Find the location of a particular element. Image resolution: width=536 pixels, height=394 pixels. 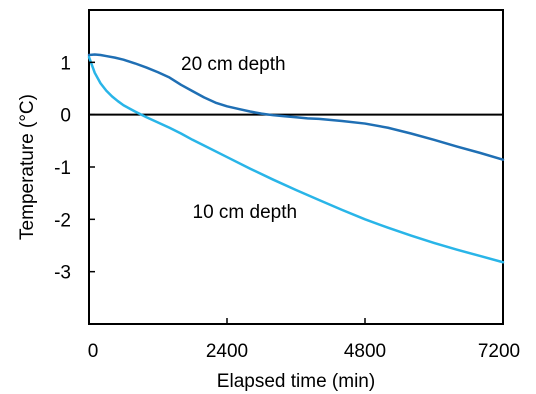

annotation-10cm-depth: 10 cm depth is located at coordinates (245, 212).